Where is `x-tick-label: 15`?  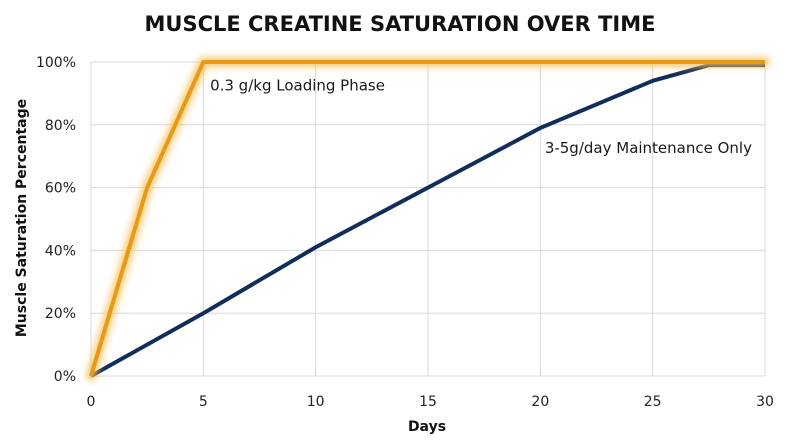
x-tick-label: 15 is located at coordinates (428, 402).